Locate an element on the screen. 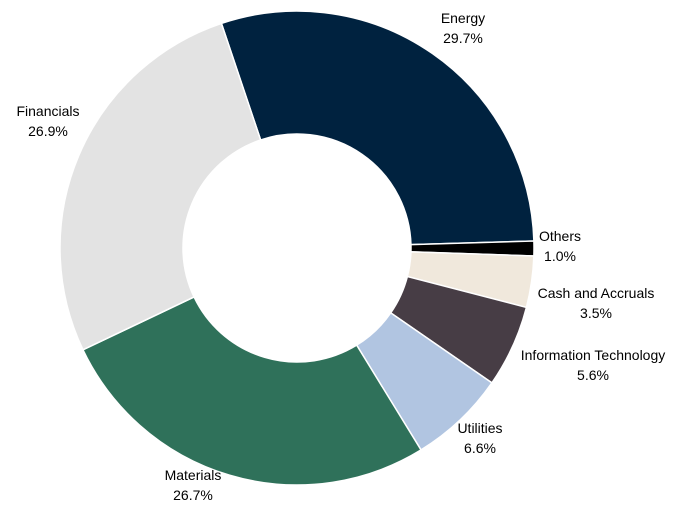 The height and width of the screenshot is (510, 676). slice-label-name: Energy is located at coordinates (463, 18).